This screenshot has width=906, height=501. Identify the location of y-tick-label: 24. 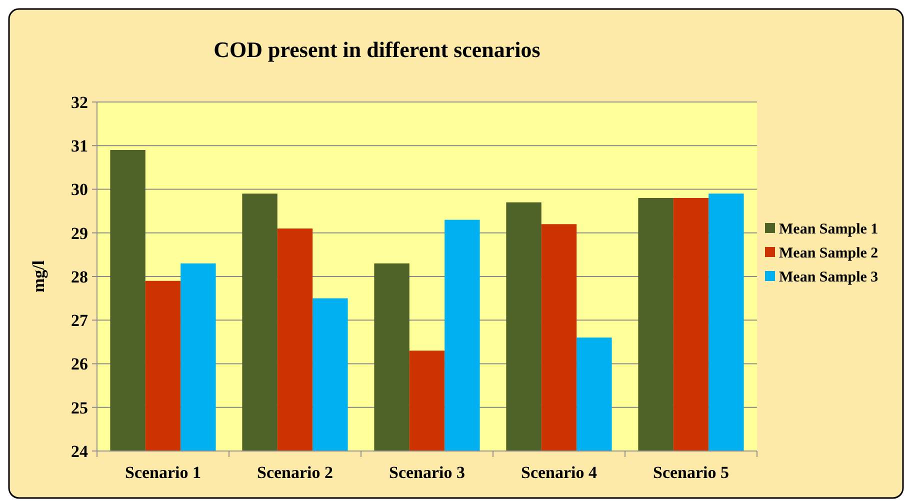
(79, 451).